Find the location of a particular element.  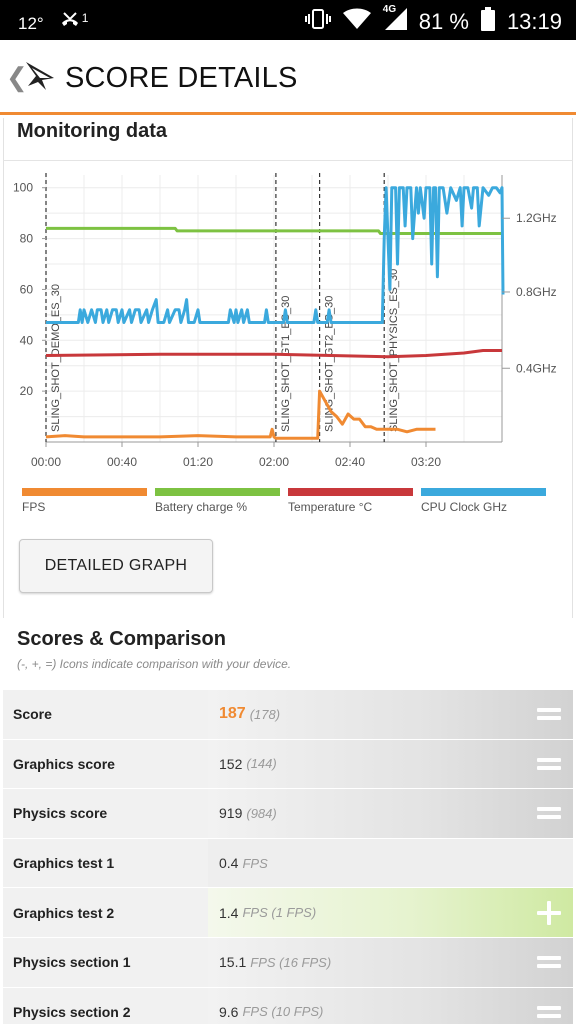

y-tick-label: 40 is located at coordinates (27, 340).